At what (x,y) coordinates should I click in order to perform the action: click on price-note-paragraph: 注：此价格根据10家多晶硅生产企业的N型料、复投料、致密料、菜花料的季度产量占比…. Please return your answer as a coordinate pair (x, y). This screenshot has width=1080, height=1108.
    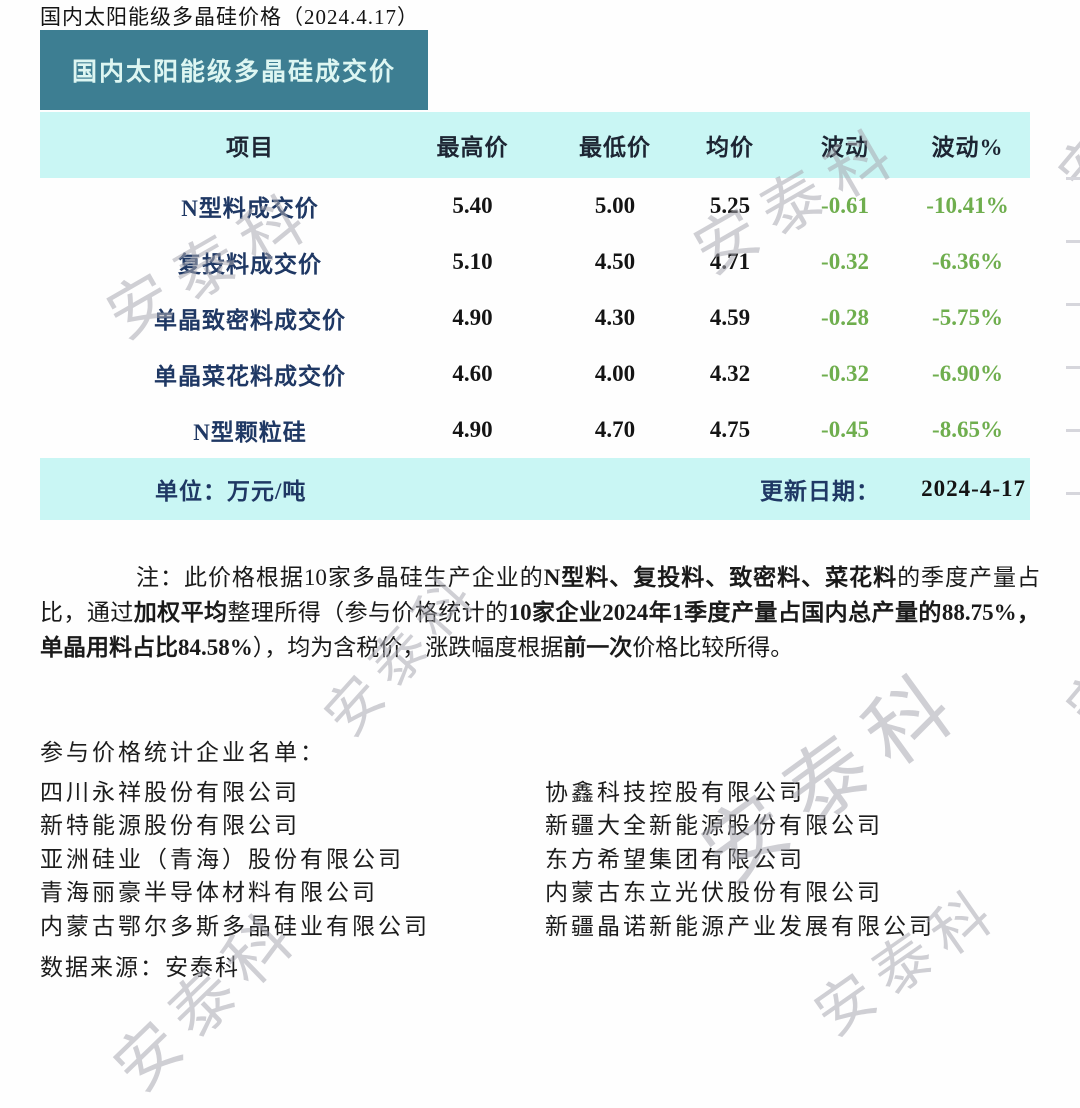
    Looking at the image, I should click on (540, 612).